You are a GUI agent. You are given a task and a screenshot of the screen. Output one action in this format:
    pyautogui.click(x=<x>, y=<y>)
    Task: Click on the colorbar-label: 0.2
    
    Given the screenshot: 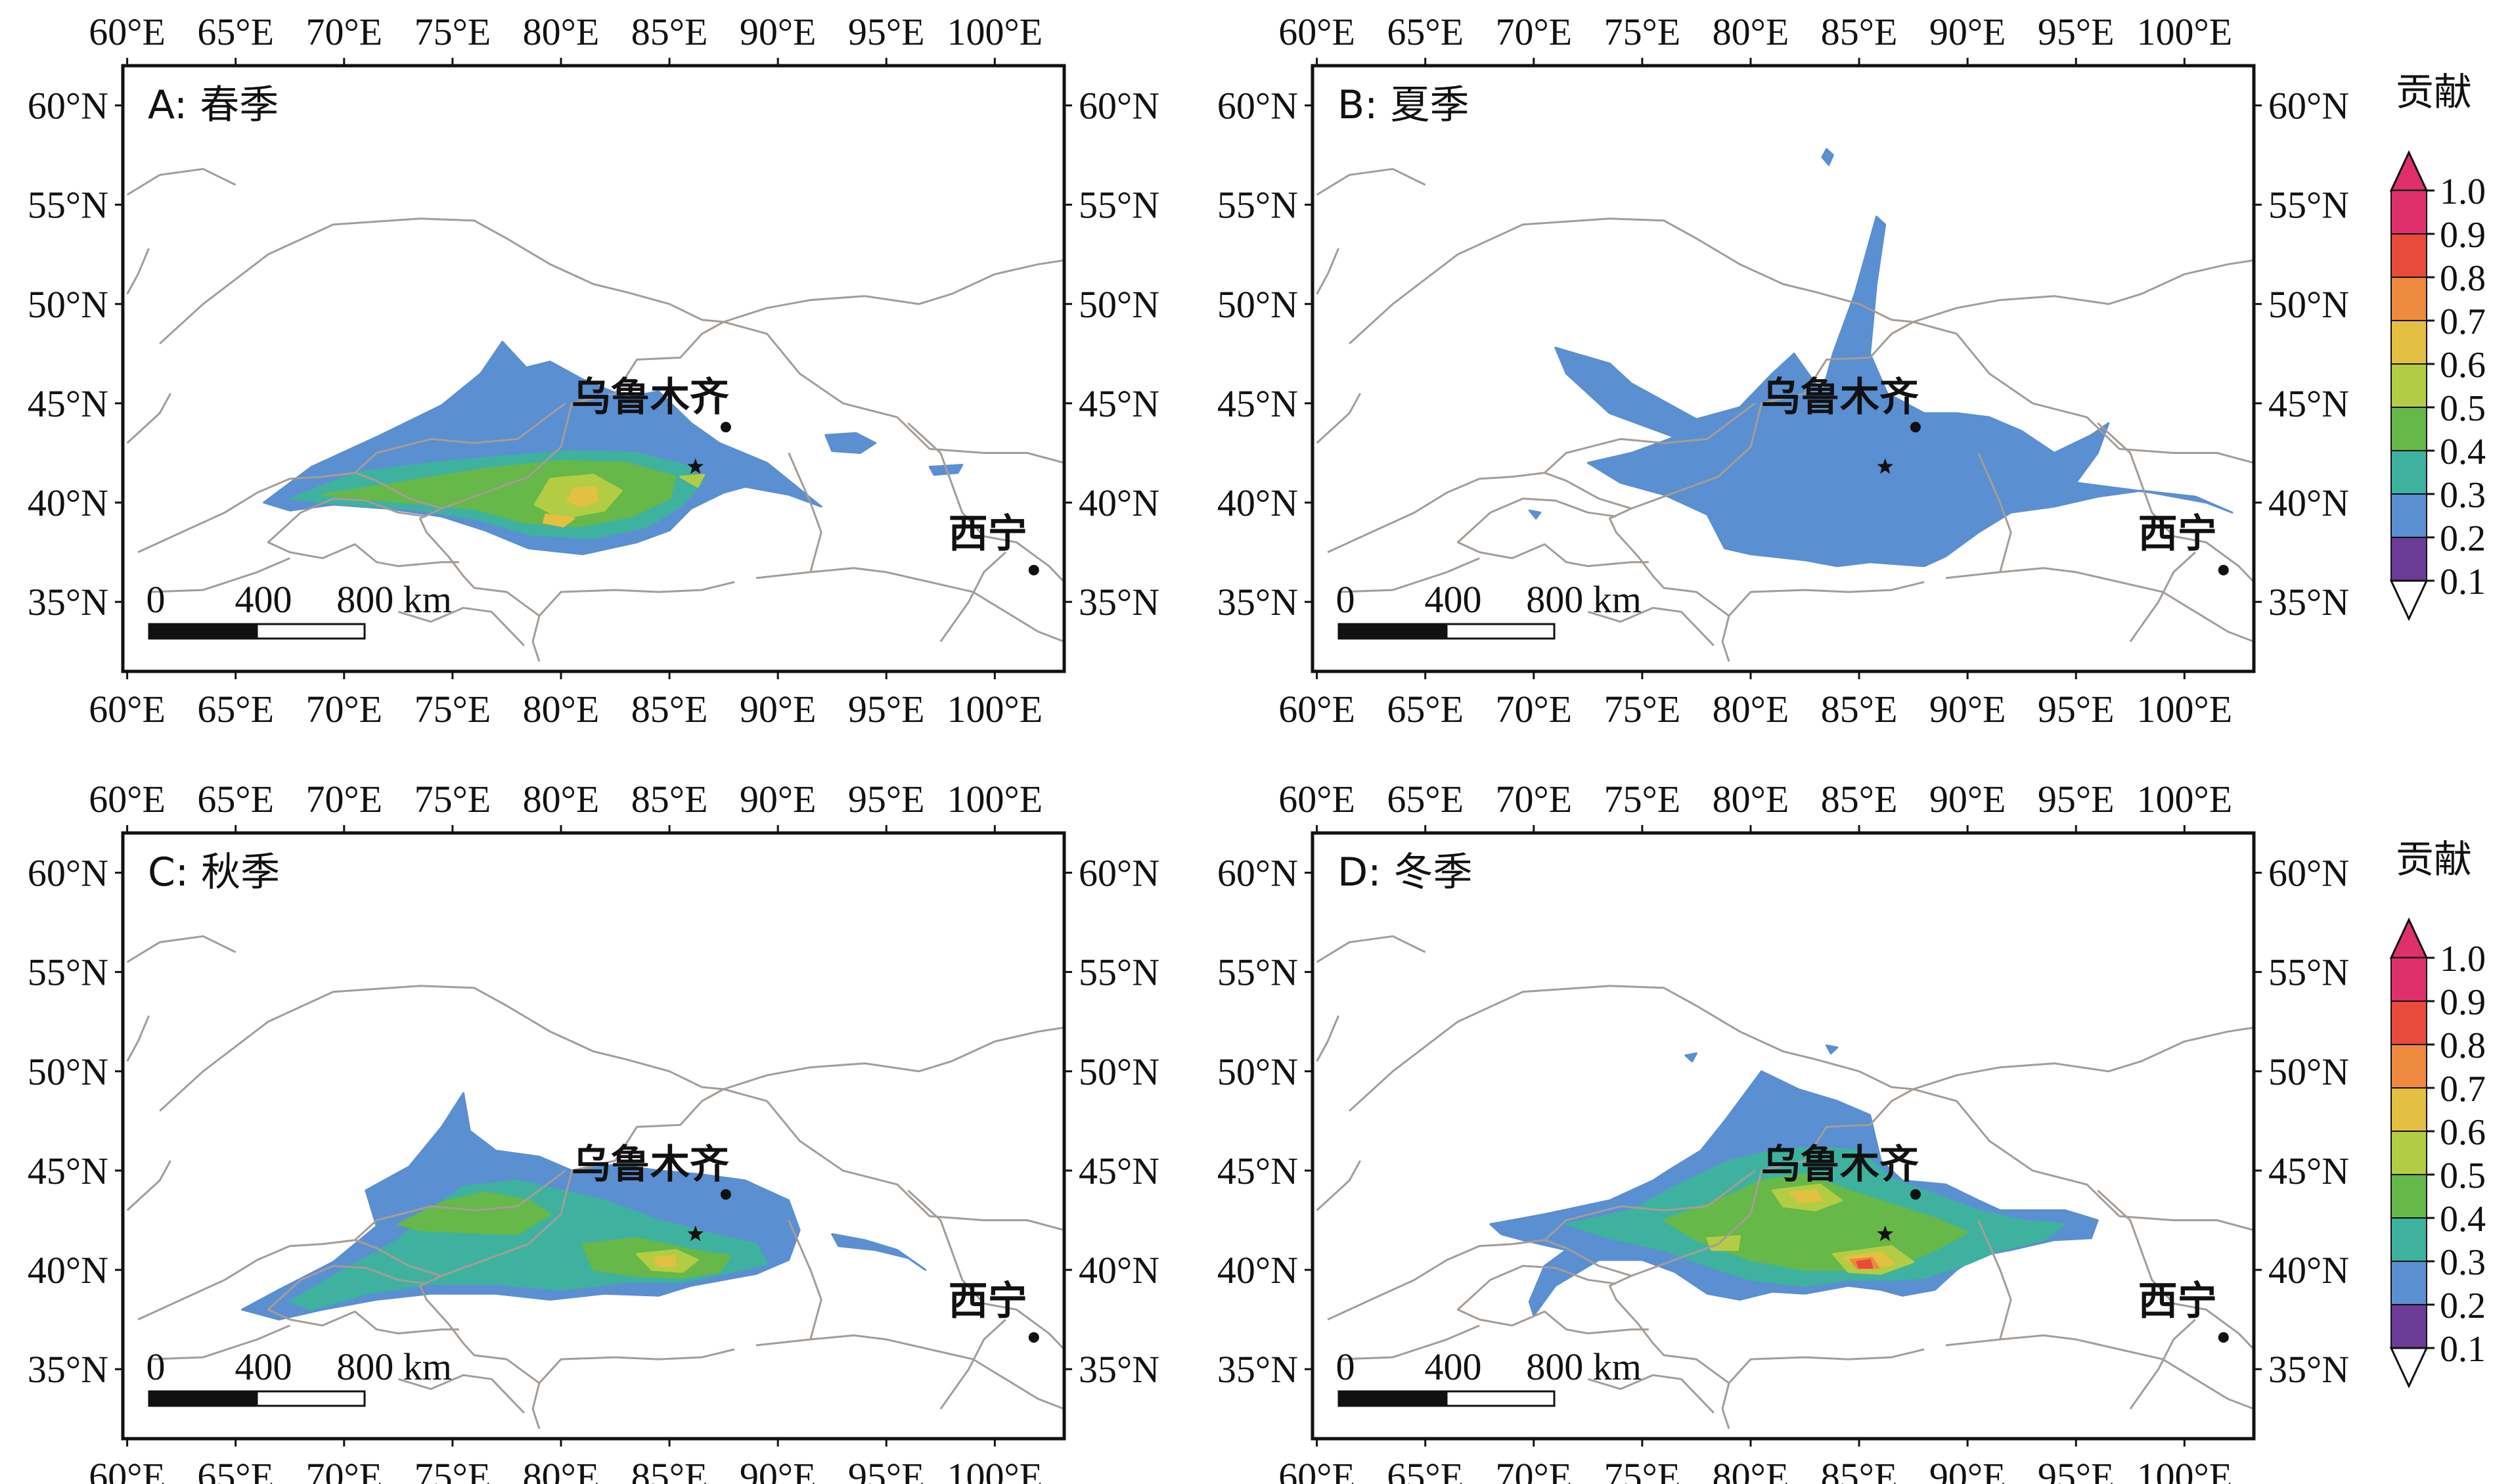 What is the action you would take?
    pyautogui.click(x=2463, y=1306)
    